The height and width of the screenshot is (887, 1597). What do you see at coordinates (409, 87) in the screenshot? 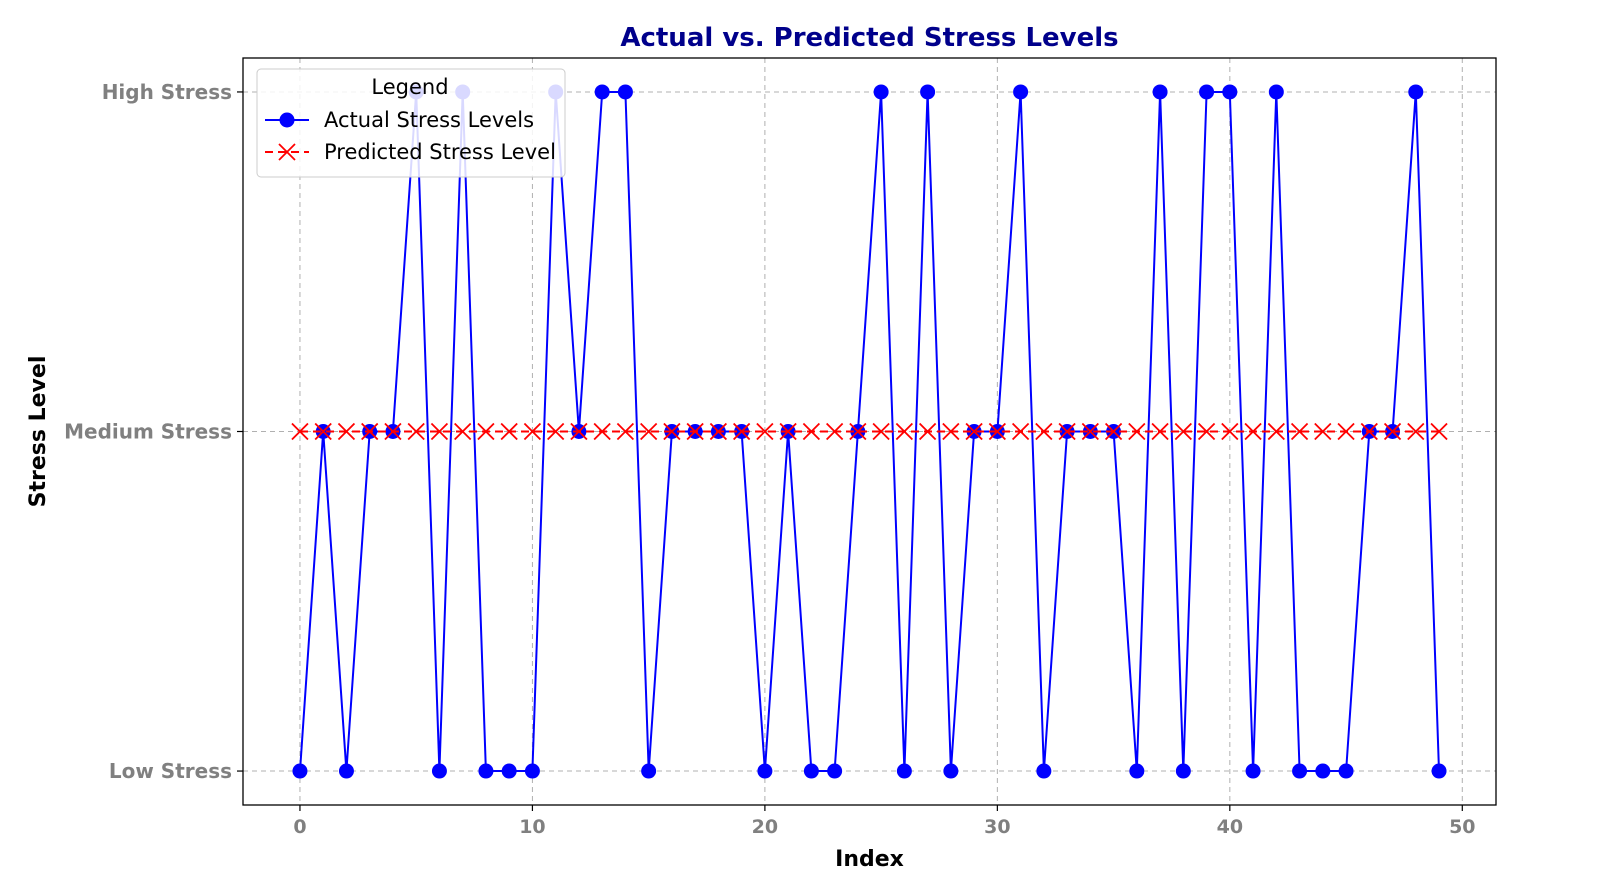
I see `legend-title: Legend` at bounding box center [409, 87].